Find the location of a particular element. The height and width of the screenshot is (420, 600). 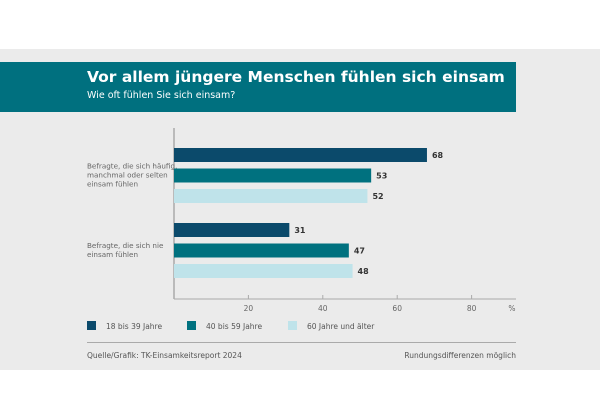

legend-item-40-59: 40 bis 59 Jahre is located at coordinates (224, 326).